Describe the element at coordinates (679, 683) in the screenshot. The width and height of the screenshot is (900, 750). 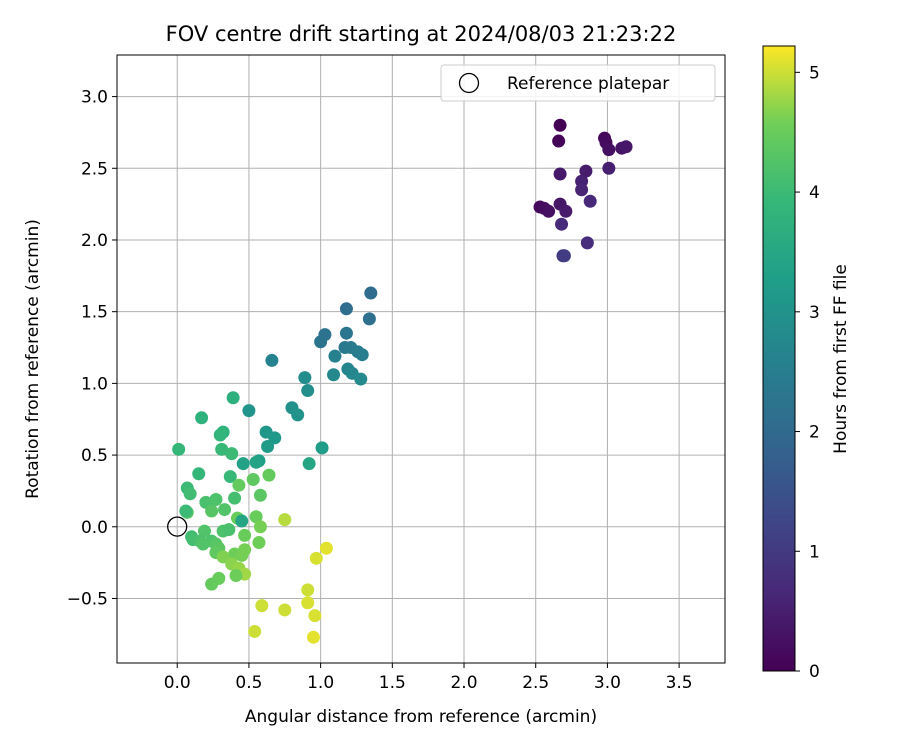
I see `x-tick-label: 3.5` at that location.